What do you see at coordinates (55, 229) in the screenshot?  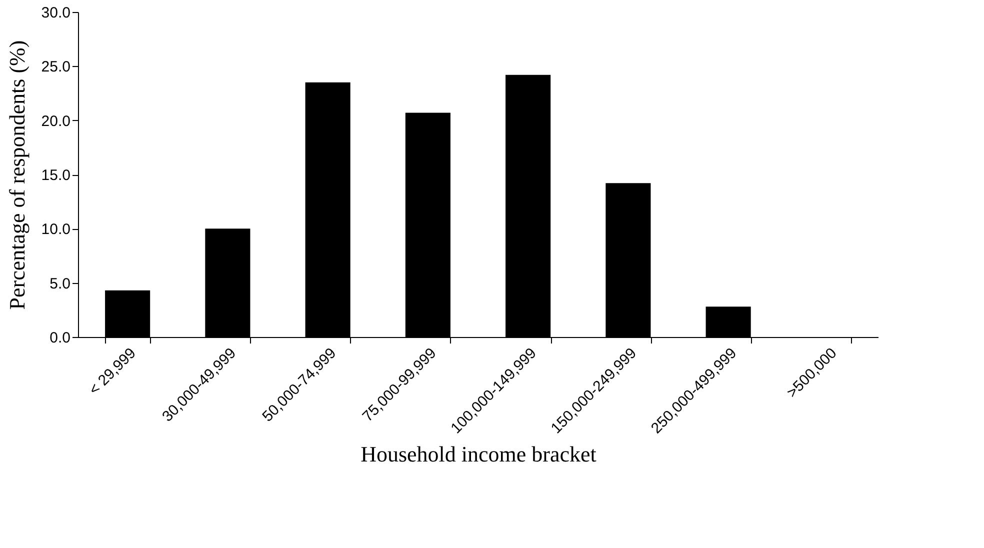 I see `y-tick-label: 10.0` at bounding box center [55, 229].